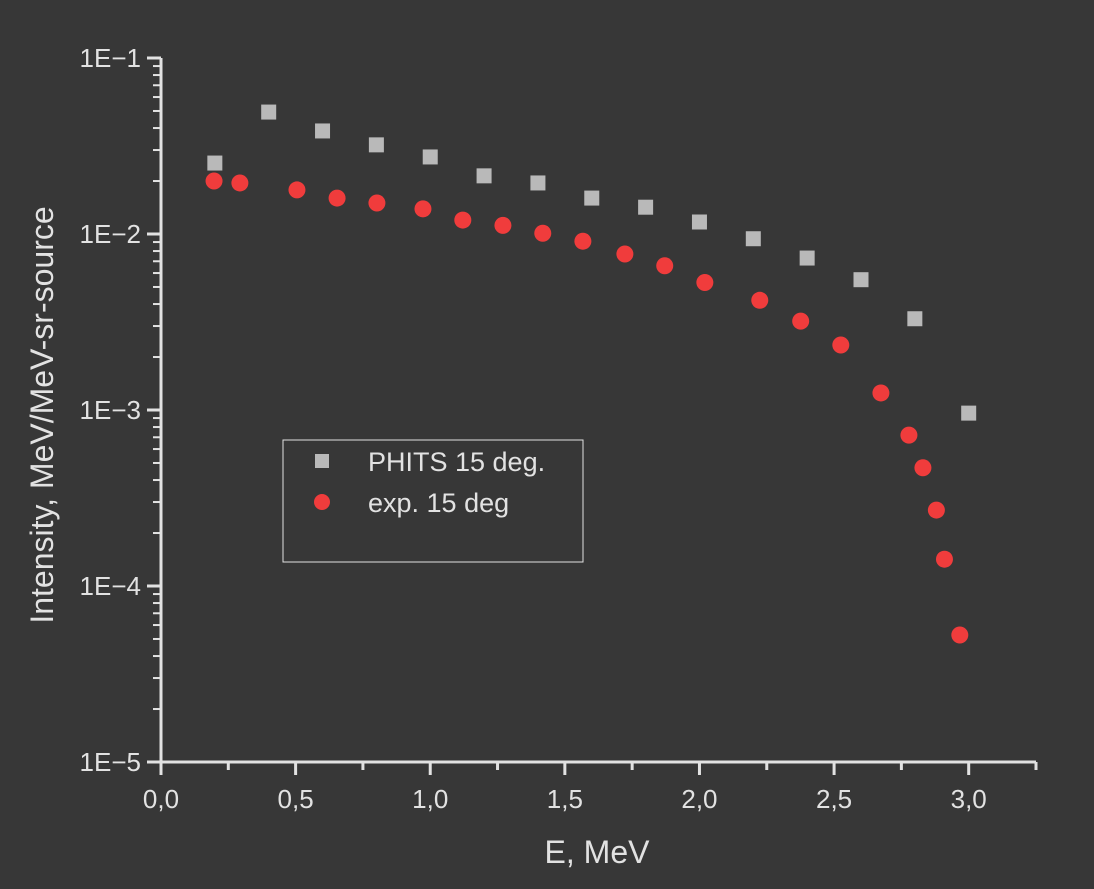  What do you see at coordinates (322, 461) in the screenshot?
I see `legend-marker-phits` at bounding box center [322, 461].